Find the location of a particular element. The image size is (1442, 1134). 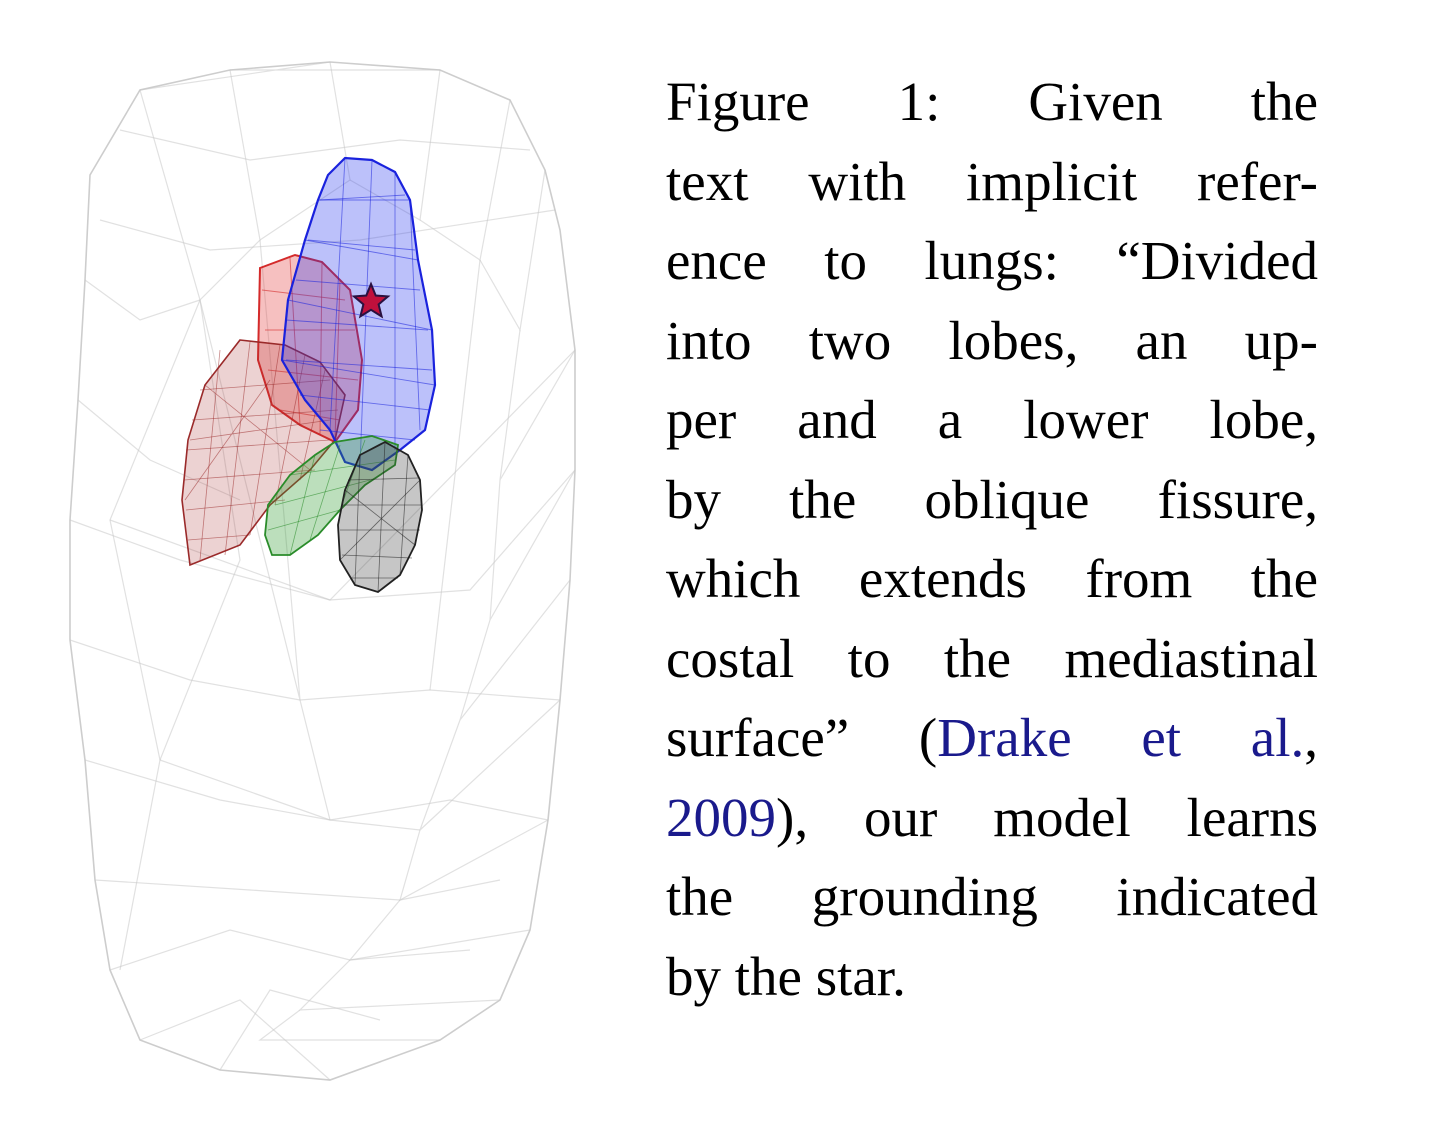

caption-line: per and a lower lobe, is located at coordinates (992, 419).